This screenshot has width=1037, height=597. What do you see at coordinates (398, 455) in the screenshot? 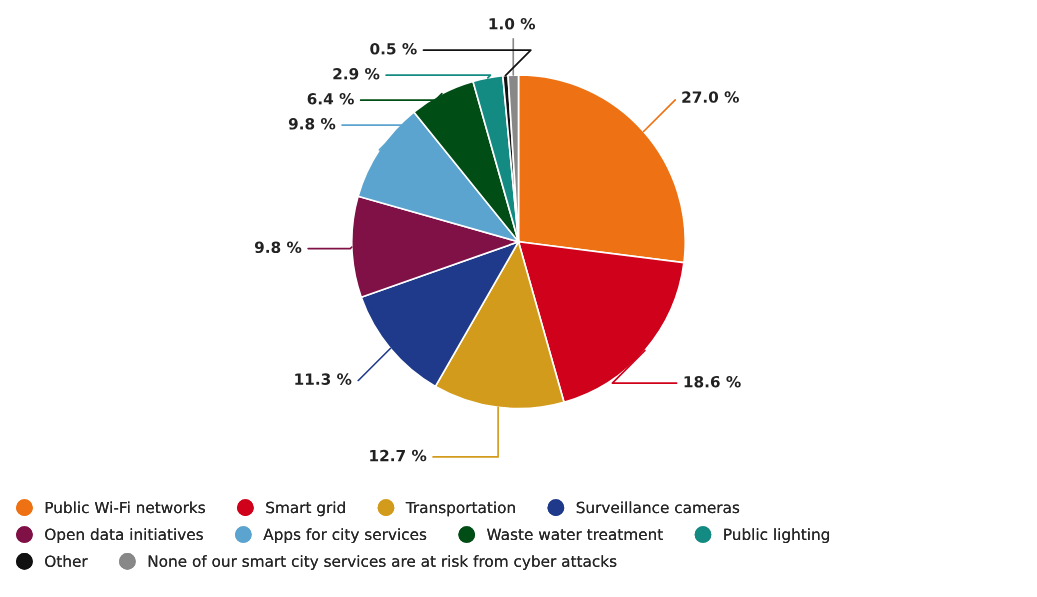
I see `data-label: 12.7 %` at bounding box center [398, 455].